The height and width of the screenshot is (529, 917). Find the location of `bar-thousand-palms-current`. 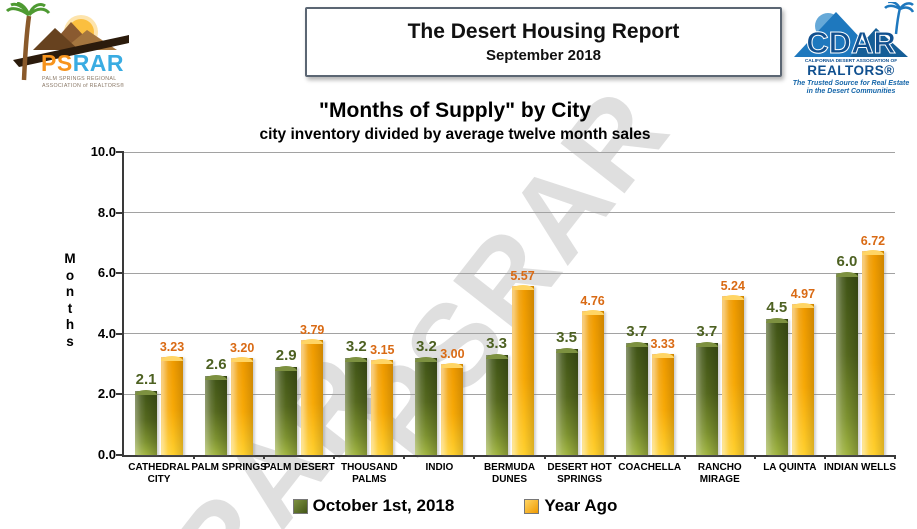

bar-thousand-palms-current is located at coordinates (356, 406).